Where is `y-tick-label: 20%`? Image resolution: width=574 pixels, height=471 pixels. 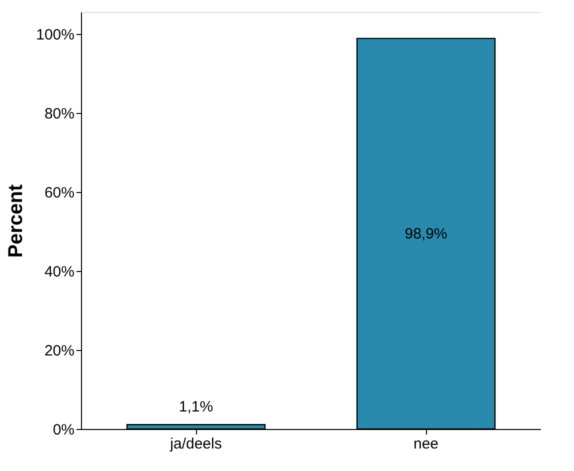 y-tick-label: 20% is located at coordinates (59, 351).